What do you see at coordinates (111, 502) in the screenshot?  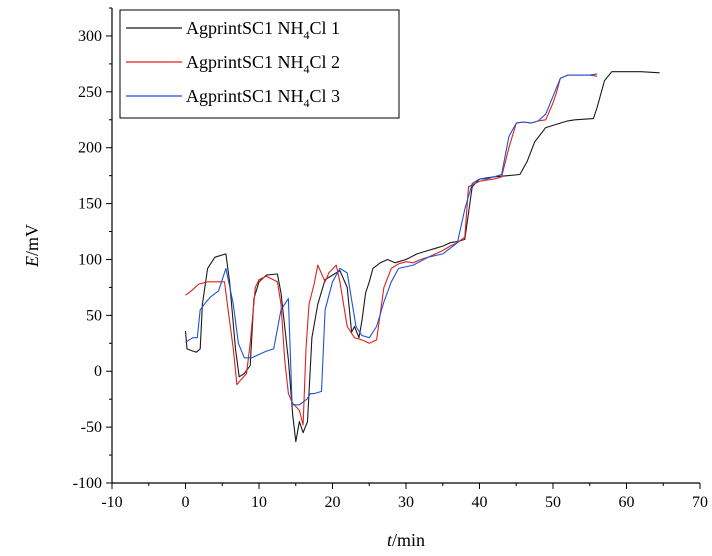 I see `x-tick-label: -10` at bounding box center [111, 502].